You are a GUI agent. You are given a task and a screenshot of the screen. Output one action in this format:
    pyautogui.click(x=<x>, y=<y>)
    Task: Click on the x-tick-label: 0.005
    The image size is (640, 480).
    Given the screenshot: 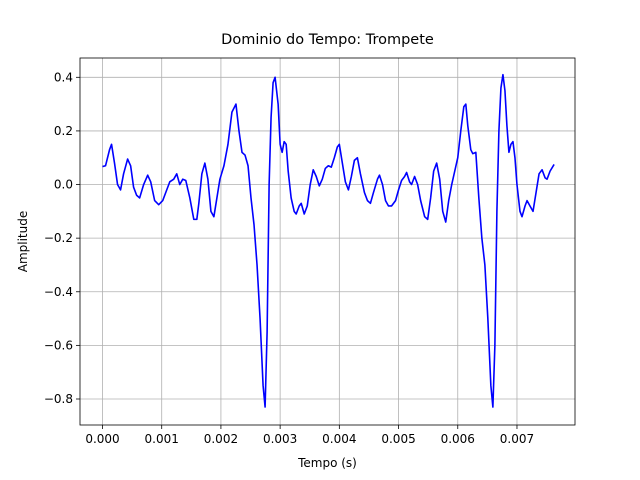 What is the action you would take?
    pyautogui.click(x=398, y=439)
    